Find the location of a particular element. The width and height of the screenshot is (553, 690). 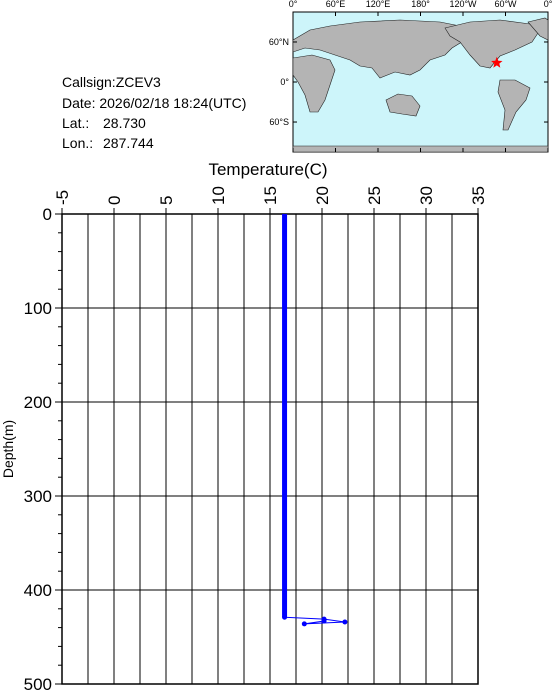

date: Date: 2026/02/18 18:24(UTC) is located at coordinates (154, 103).